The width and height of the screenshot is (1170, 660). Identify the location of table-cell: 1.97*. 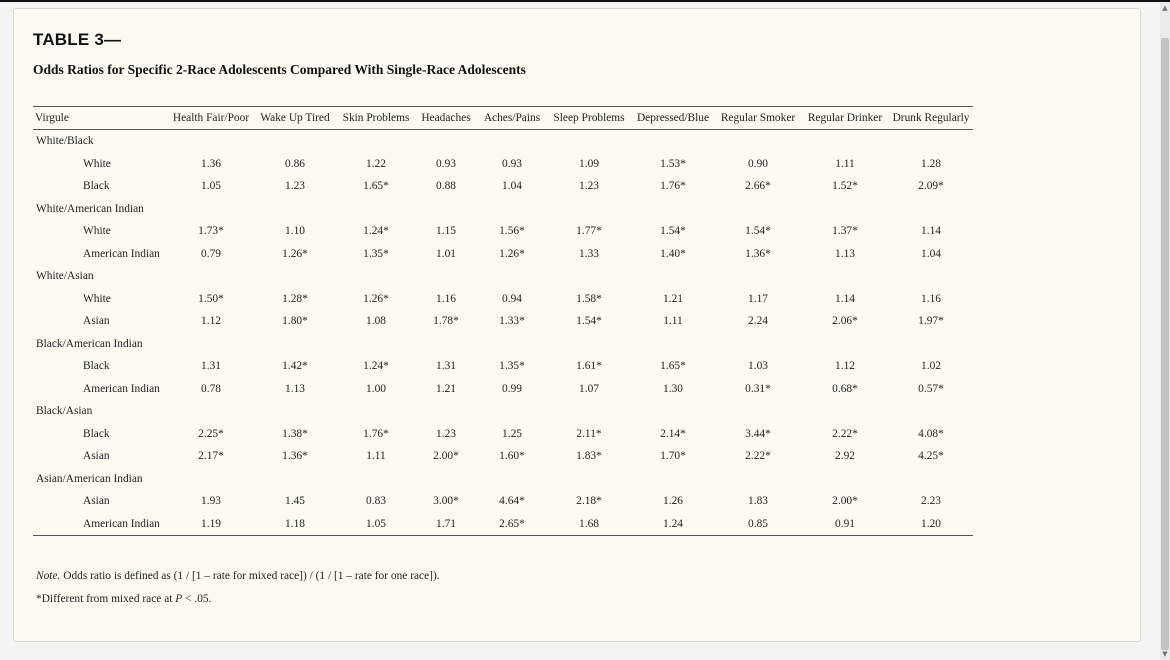
(931, 321).